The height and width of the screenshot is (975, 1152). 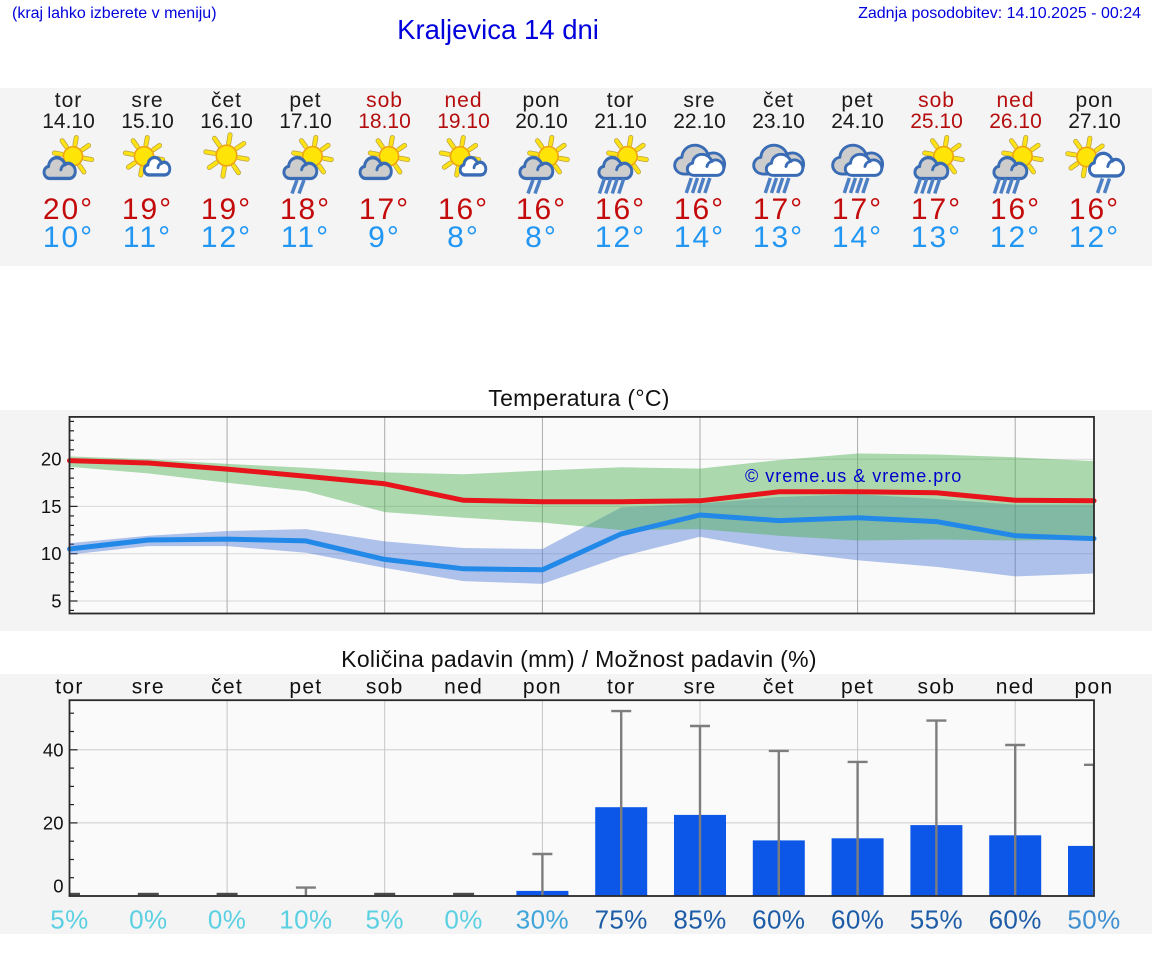 What do you see at coordinates (699, 920) in the screenshot?
I see `svg-text: 85%` at bounding box center [699, 920].